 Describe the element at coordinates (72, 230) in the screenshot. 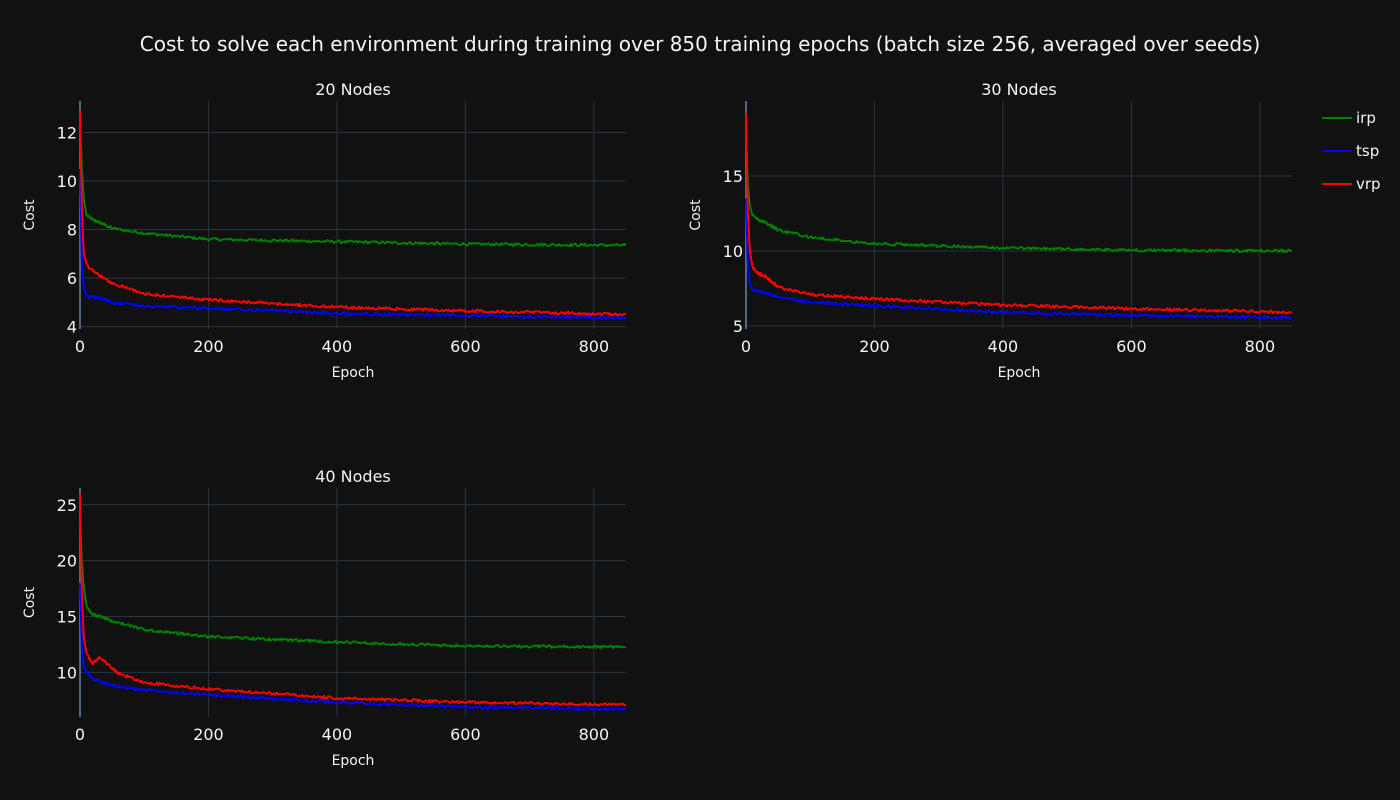

I see `y-tick-label: 8` at that location.